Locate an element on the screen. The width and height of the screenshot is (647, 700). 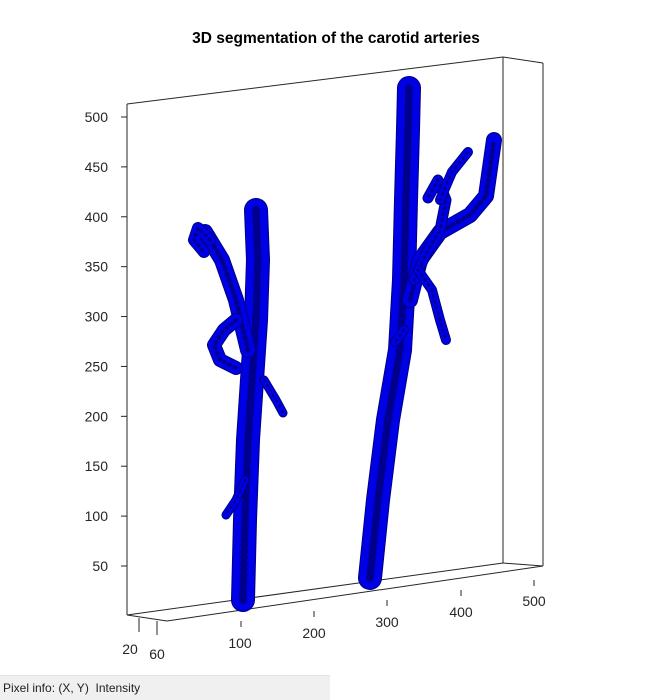
left-branch-loop-texture is located at coordinates (225, 344).